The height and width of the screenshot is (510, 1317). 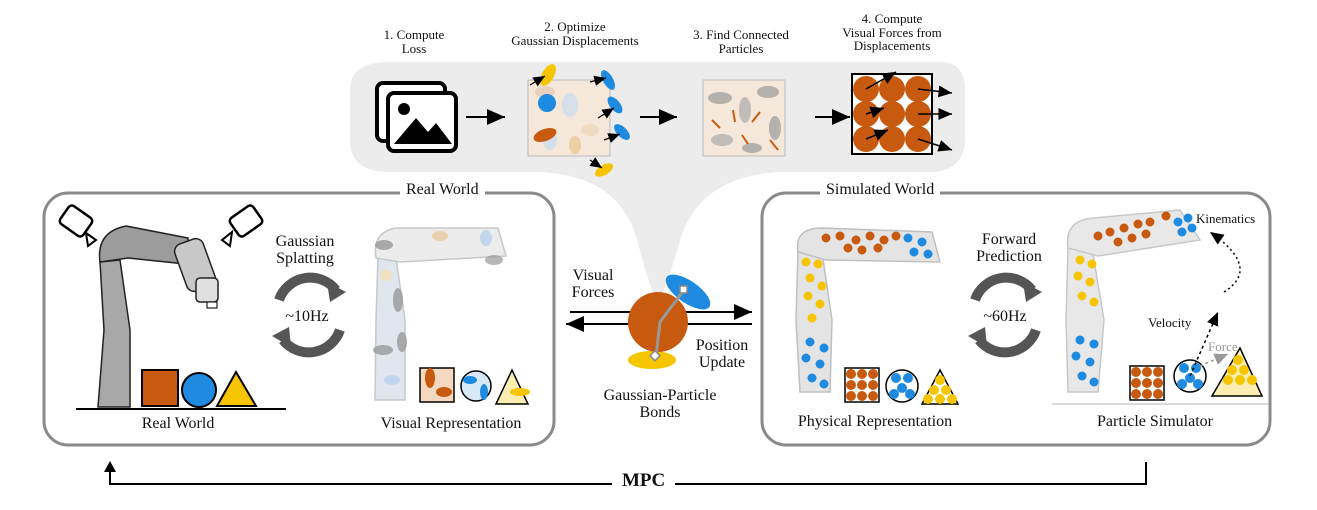 I want to click on step-1-label: 1. Compute Loss, so click(x=414, y=41).